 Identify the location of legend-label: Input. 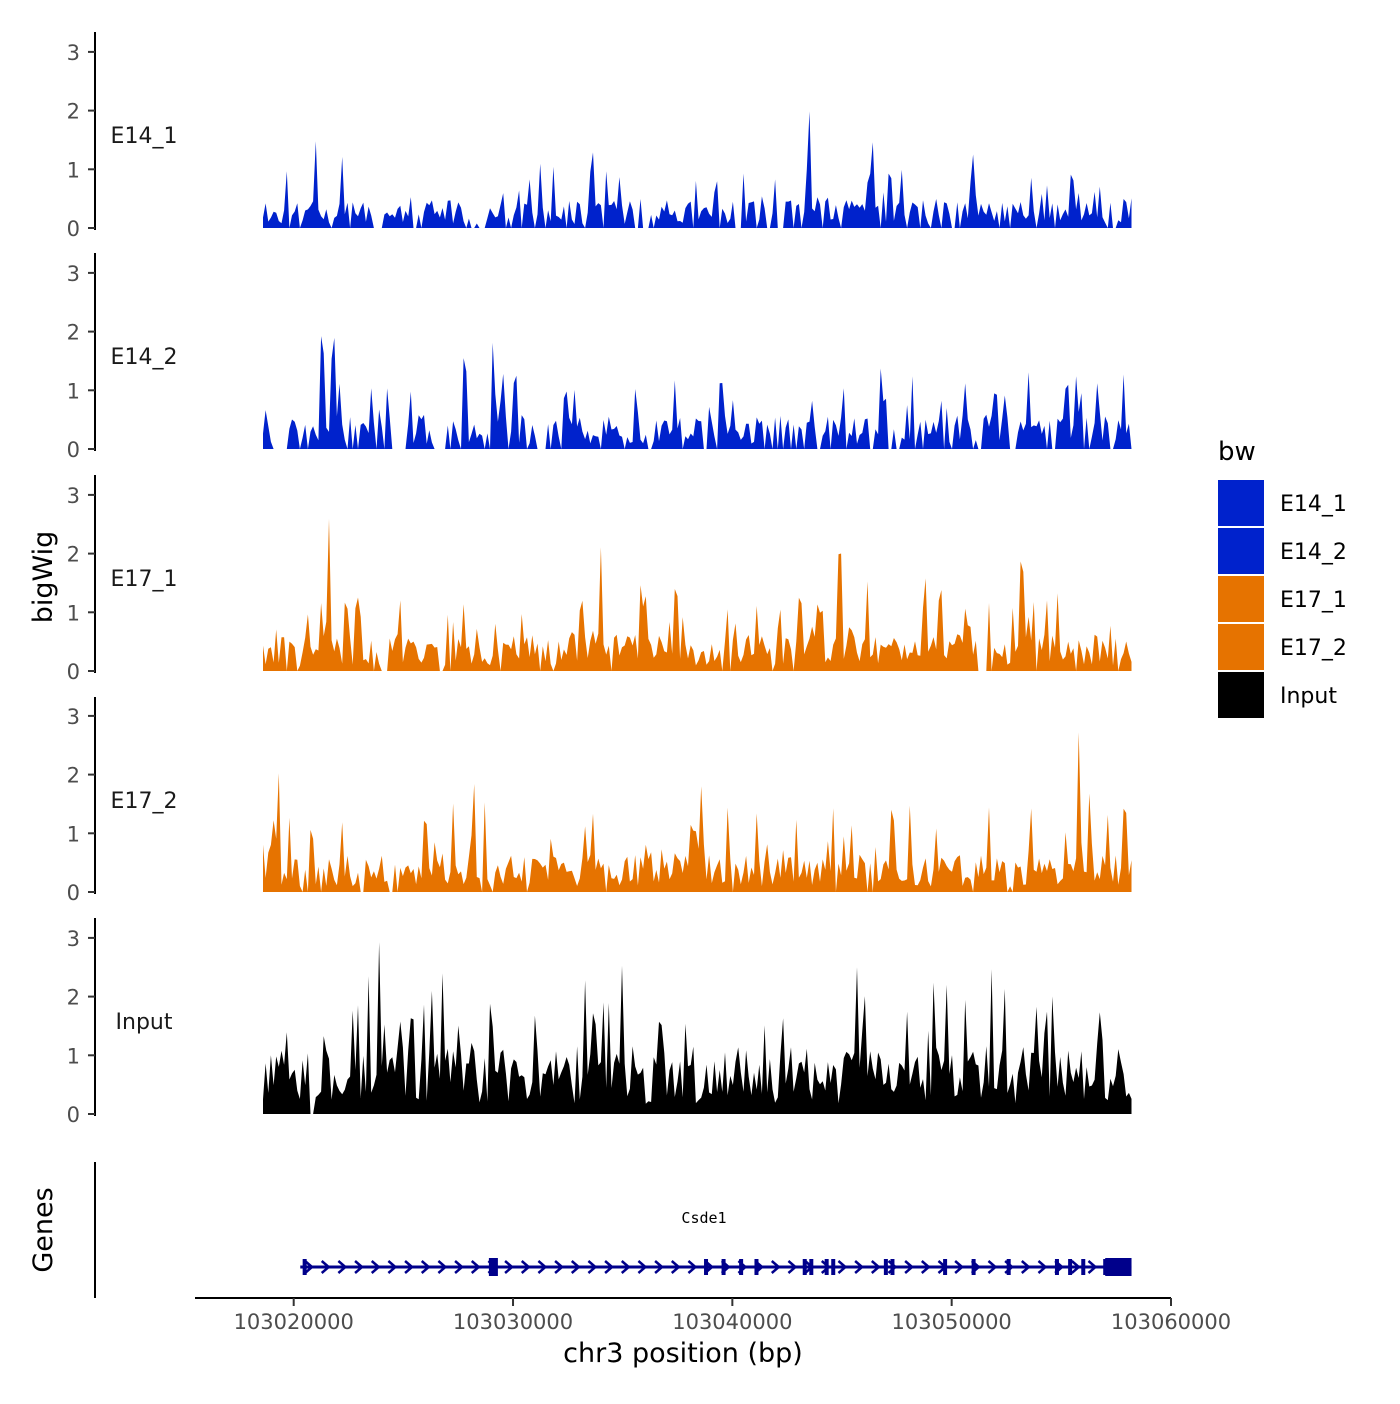
(1308, 696).